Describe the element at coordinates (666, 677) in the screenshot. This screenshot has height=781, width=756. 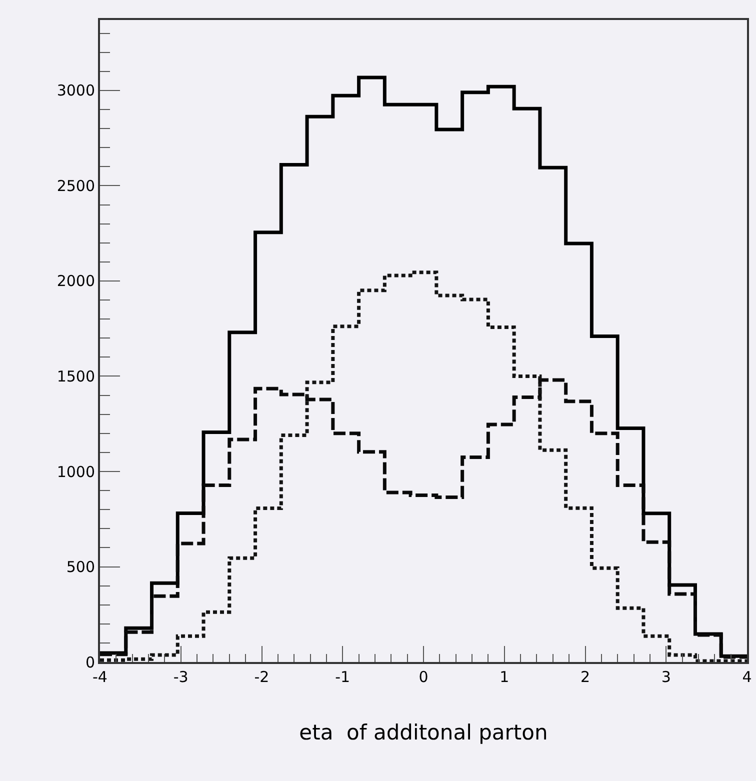
I see `x-tick-label: 3` at that location.